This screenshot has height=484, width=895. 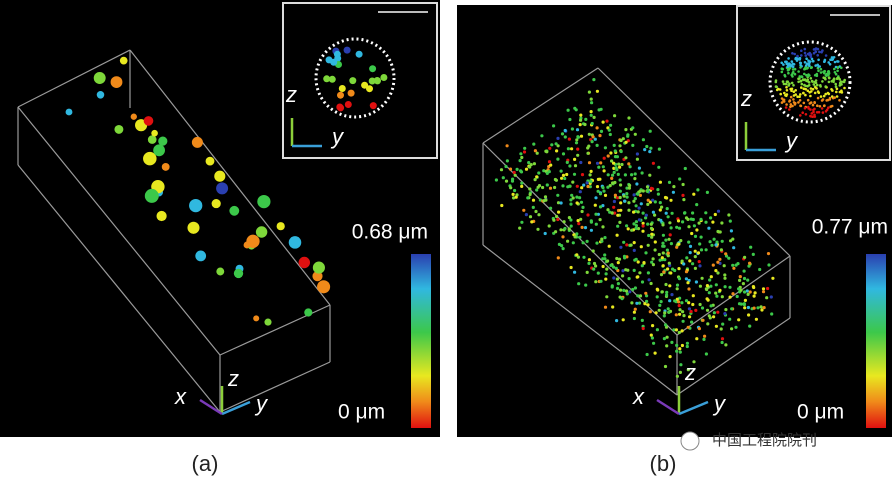 What do you see at coordinates (820, 412) in the screenshot?
I see `colorbar-min: 0 μm` at bounding box center [820, 412].